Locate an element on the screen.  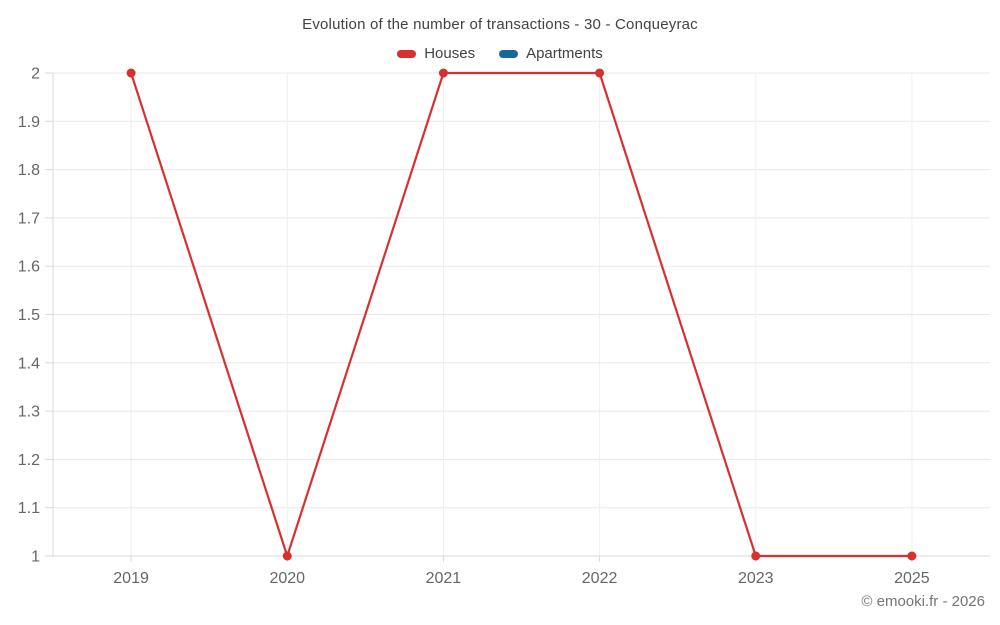
y-tick-label: 1.2 is located at coordinates (29, 460).